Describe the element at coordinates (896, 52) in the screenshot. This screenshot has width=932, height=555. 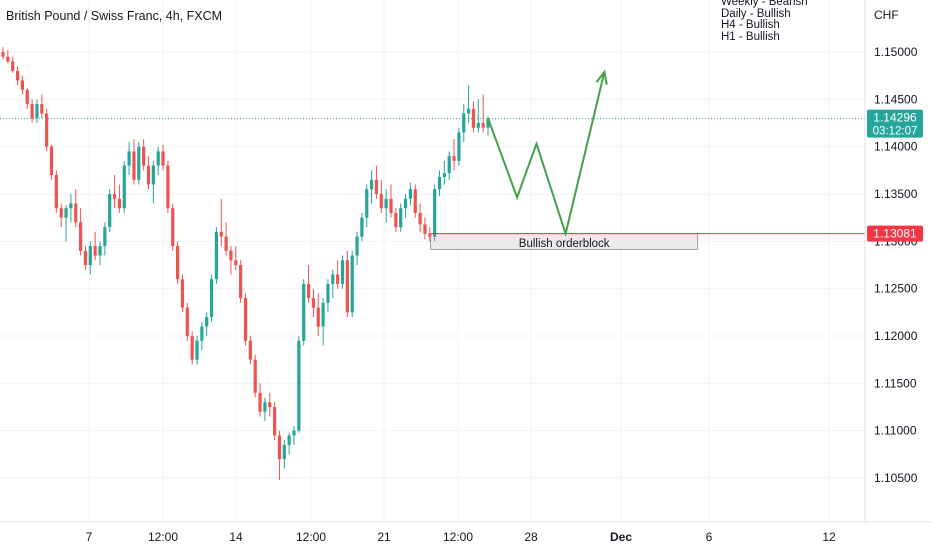
I see `y-tick-label: 1.15000` at that location.